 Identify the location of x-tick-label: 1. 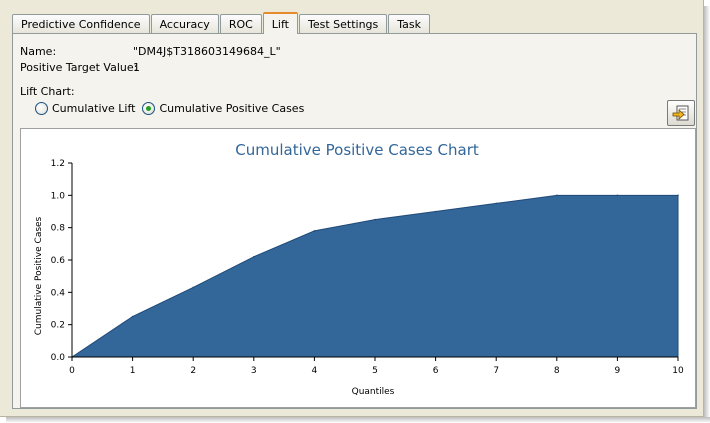
(133, 371).